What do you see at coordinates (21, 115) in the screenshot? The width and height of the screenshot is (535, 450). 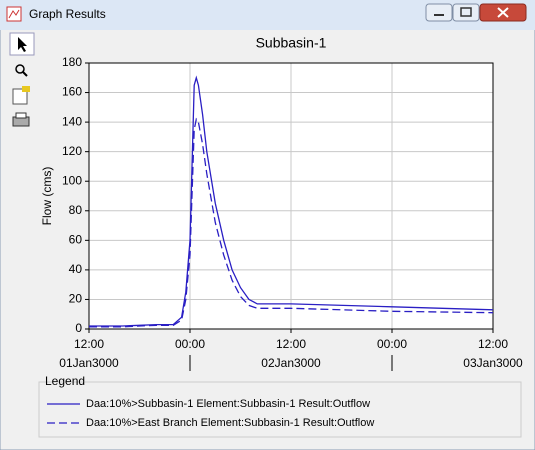 I see `print-icon` at bounding box center [21, 115].